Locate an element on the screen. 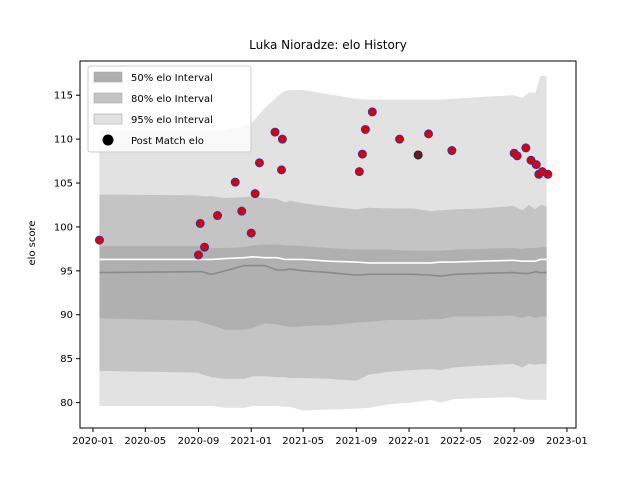 This screenshot has width=640, height=480. x-tick-label: 2022-01 is located at coordinates (409, 441).